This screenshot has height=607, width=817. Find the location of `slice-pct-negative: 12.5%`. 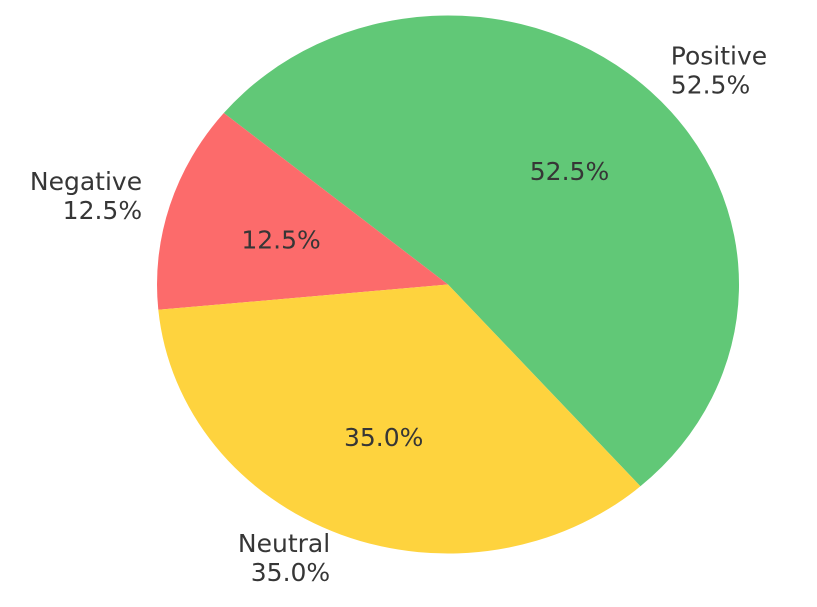

slice-pct-negative: 12.5% is located at coordinates (280, 239).